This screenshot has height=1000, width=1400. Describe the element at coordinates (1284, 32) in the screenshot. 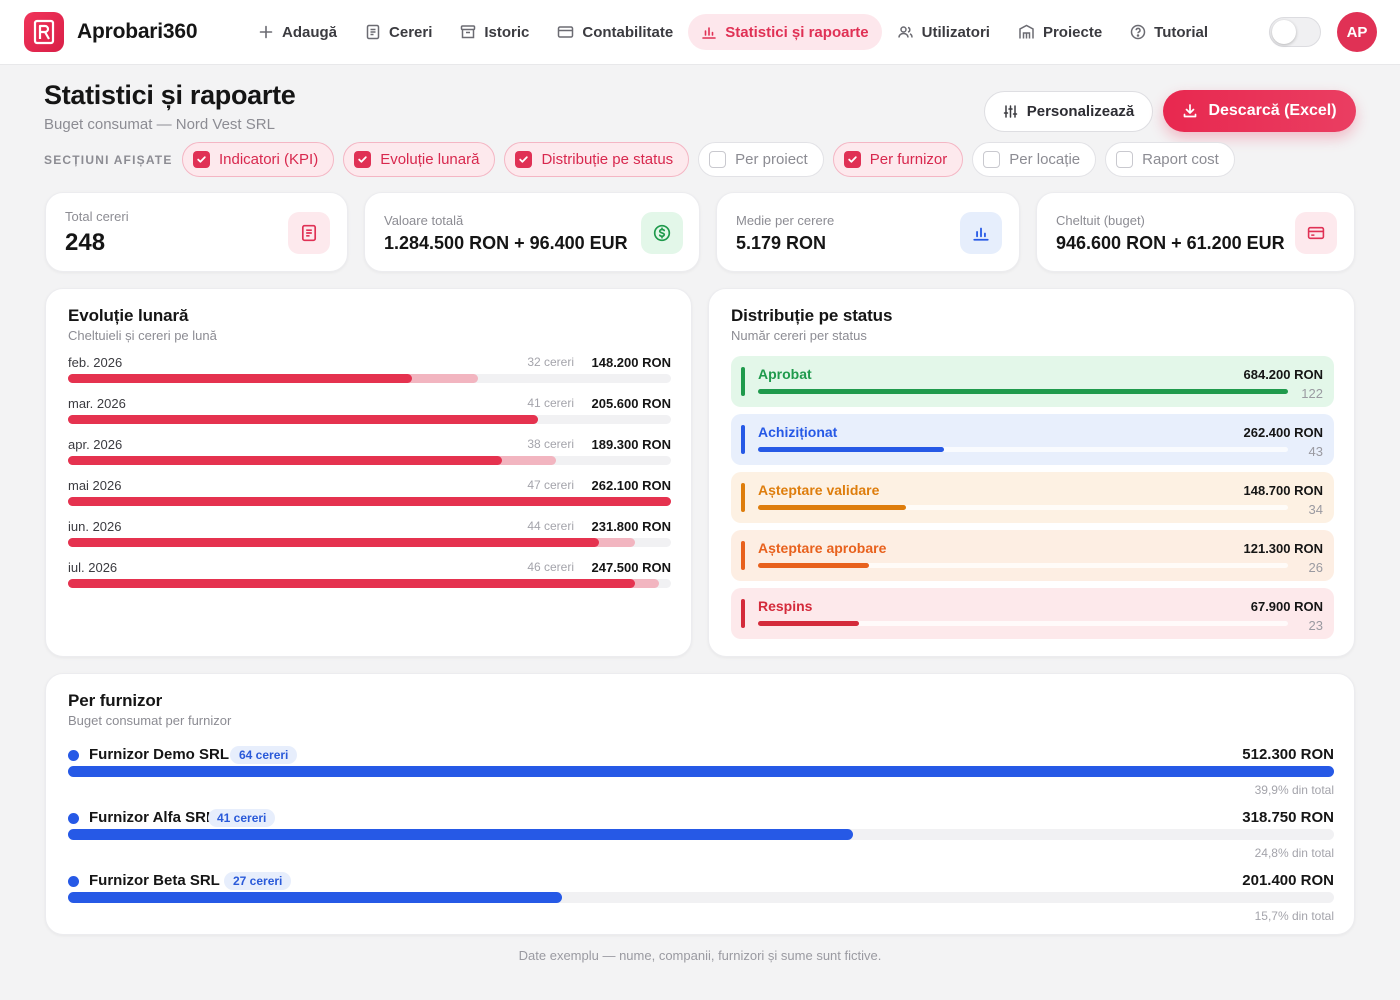

I see `toggle-knob` at that location.